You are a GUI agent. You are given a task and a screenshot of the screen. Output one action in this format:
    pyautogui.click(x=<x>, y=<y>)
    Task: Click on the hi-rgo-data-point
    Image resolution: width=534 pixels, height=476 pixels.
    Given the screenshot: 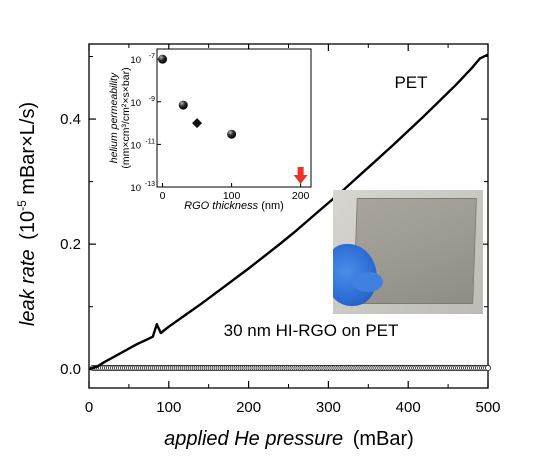 What is the action you would take?
    pyautogui.click(x=488, y=368)
    